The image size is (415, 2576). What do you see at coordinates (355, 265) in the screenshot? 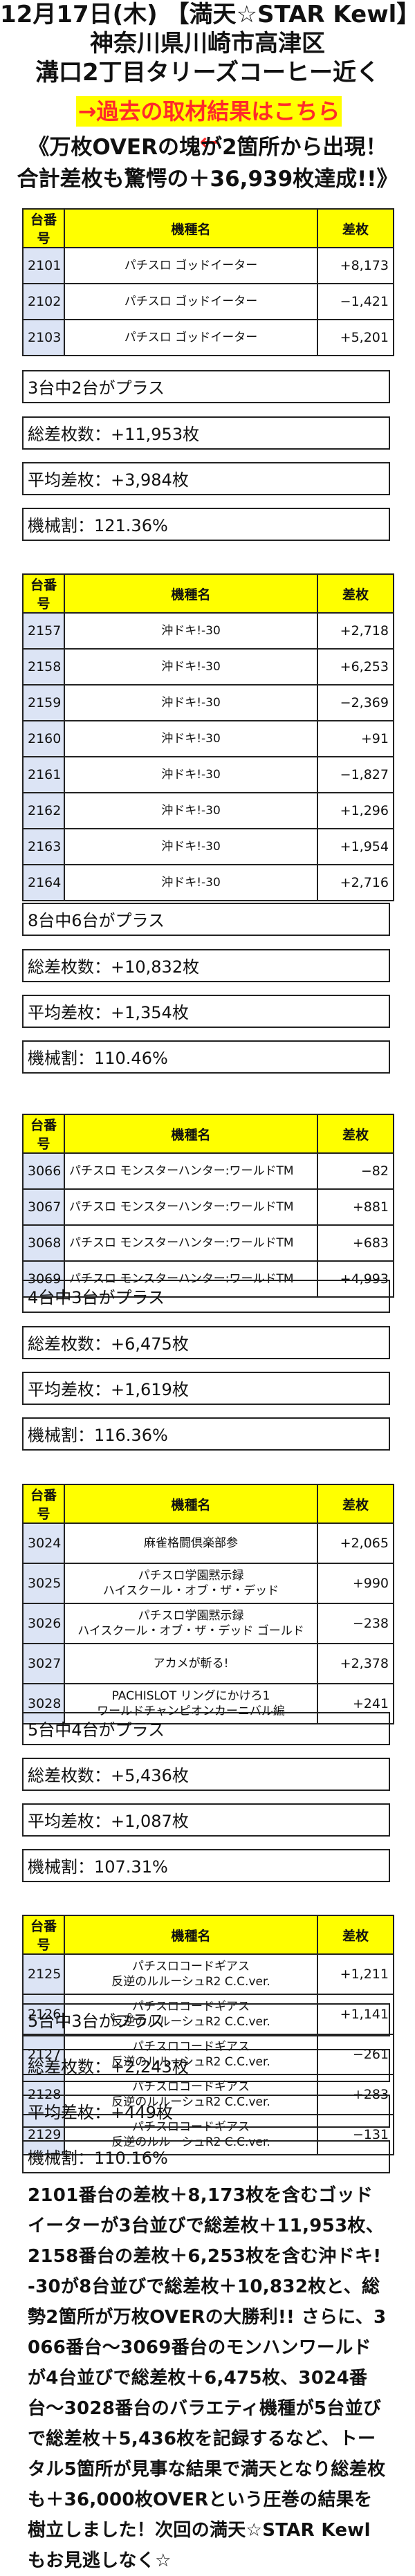
I see `machine-diff: +8,173` at bounding box center [355, 265].